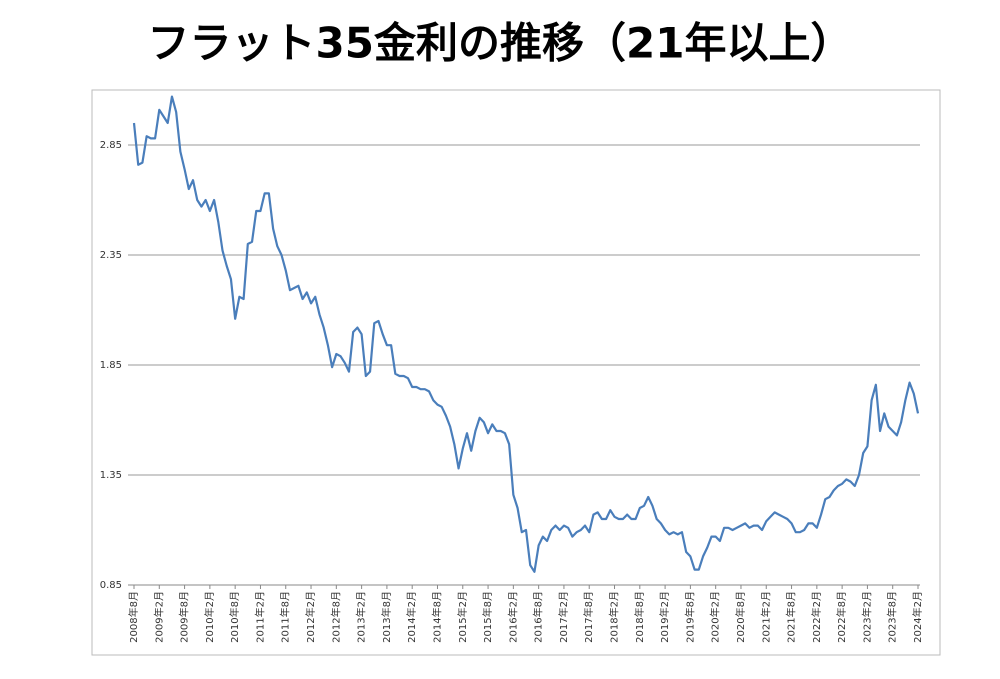  What do you see at coordinates (285, 617) in the screenshot?
I see `x-tick-label: 2011年8月` at bounding box center [285, 617].